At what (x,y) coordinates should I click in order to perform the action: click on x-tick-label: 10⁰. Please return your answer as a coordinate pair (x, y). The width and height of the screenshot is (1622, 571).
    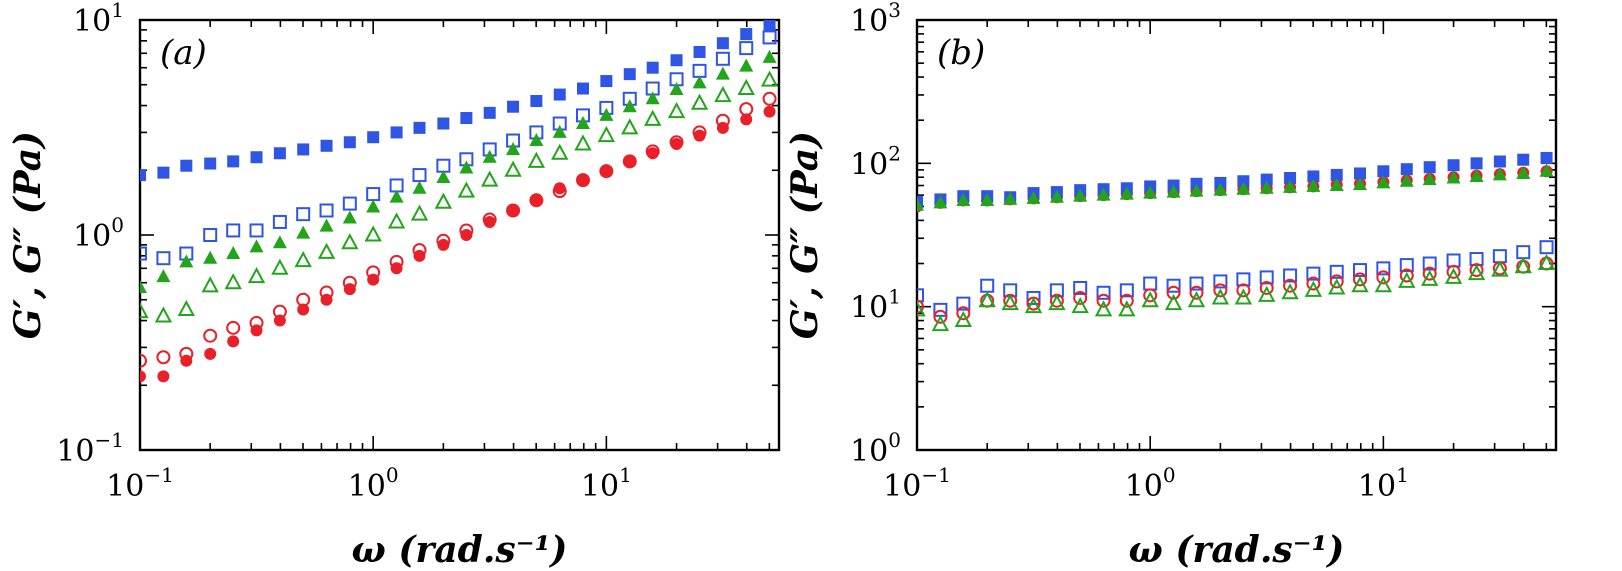
    Looking at the image, I should click on (1150, 483).